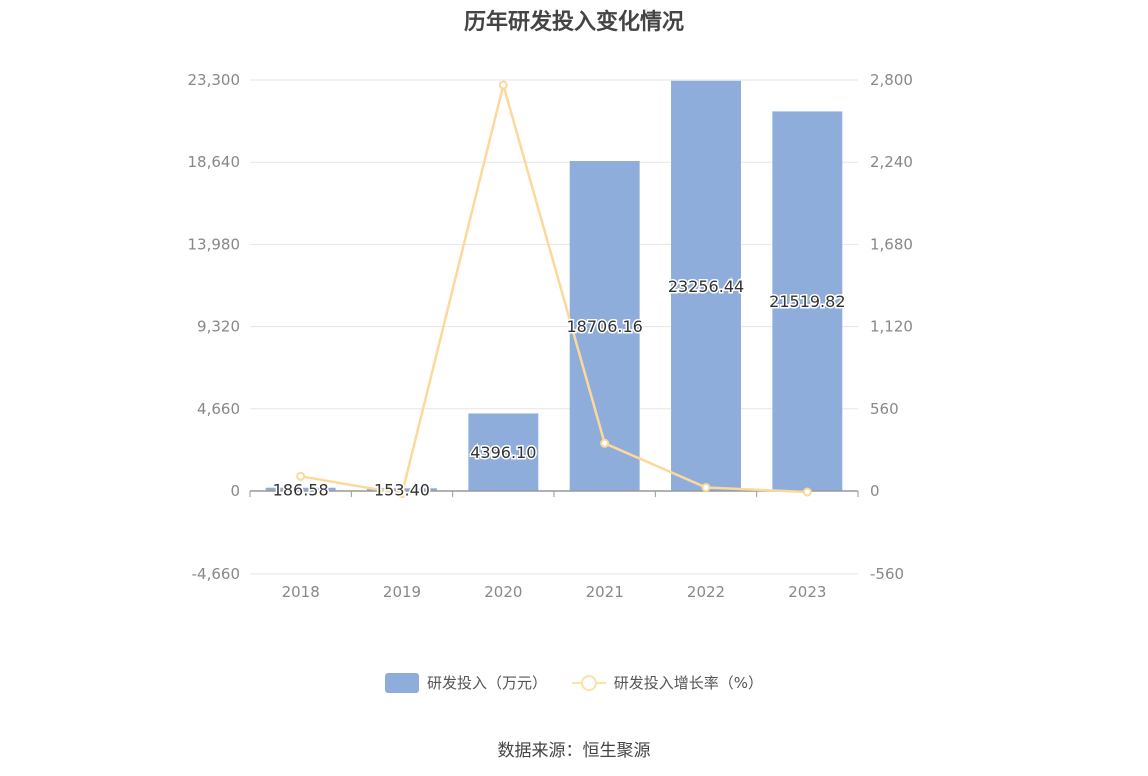 The width and height of the screenshot is (1148, 776). Describe the element at coordinates (807, 592) in the screenshot. I see `x-tick-label: 2023` at that location.